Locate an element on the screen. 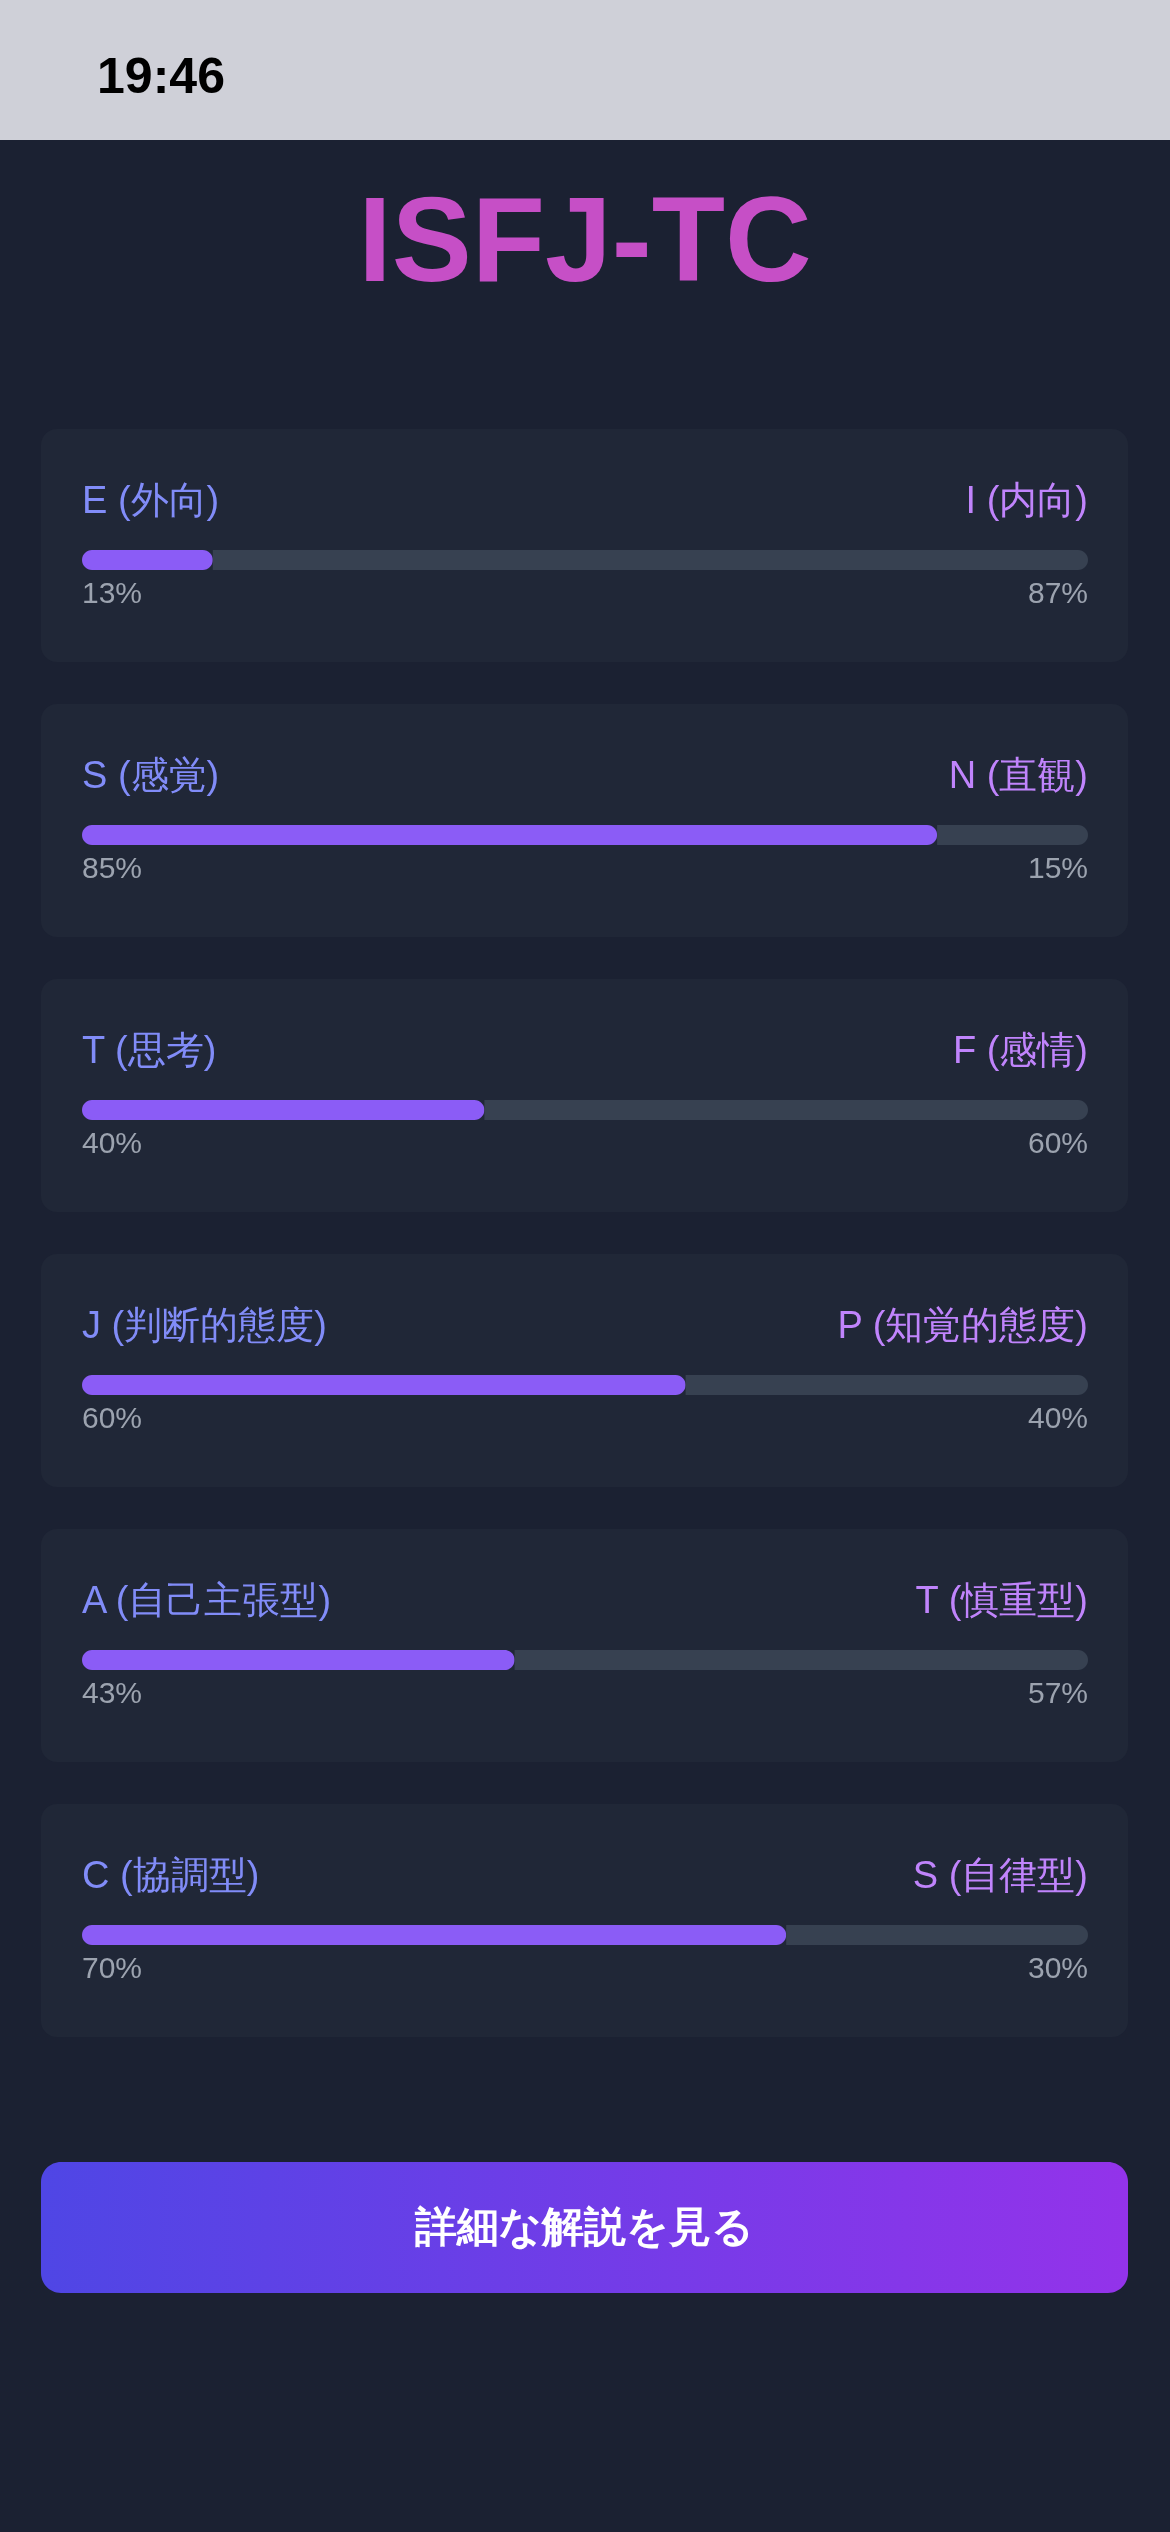  series-label: E (外向) is located at coordinates (151, 500).